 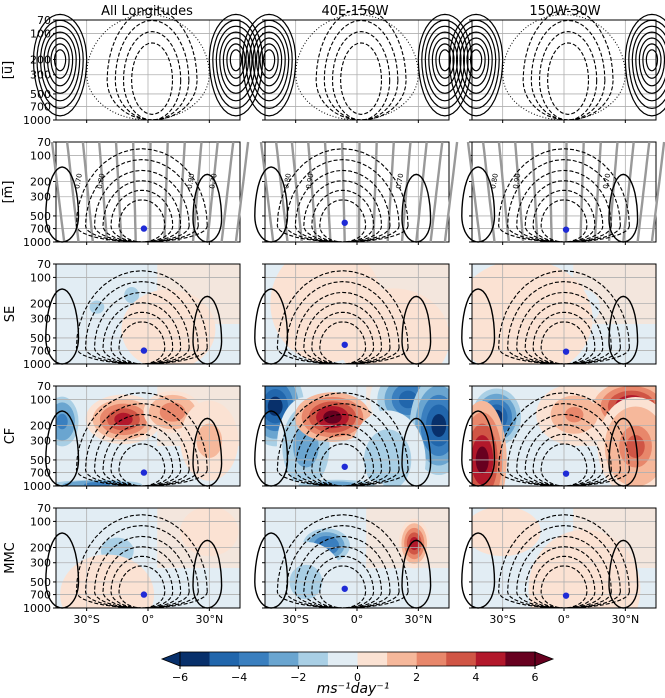 I want to click on col-title-40e-150w: 40E-150W, so click(x=354, y=11).